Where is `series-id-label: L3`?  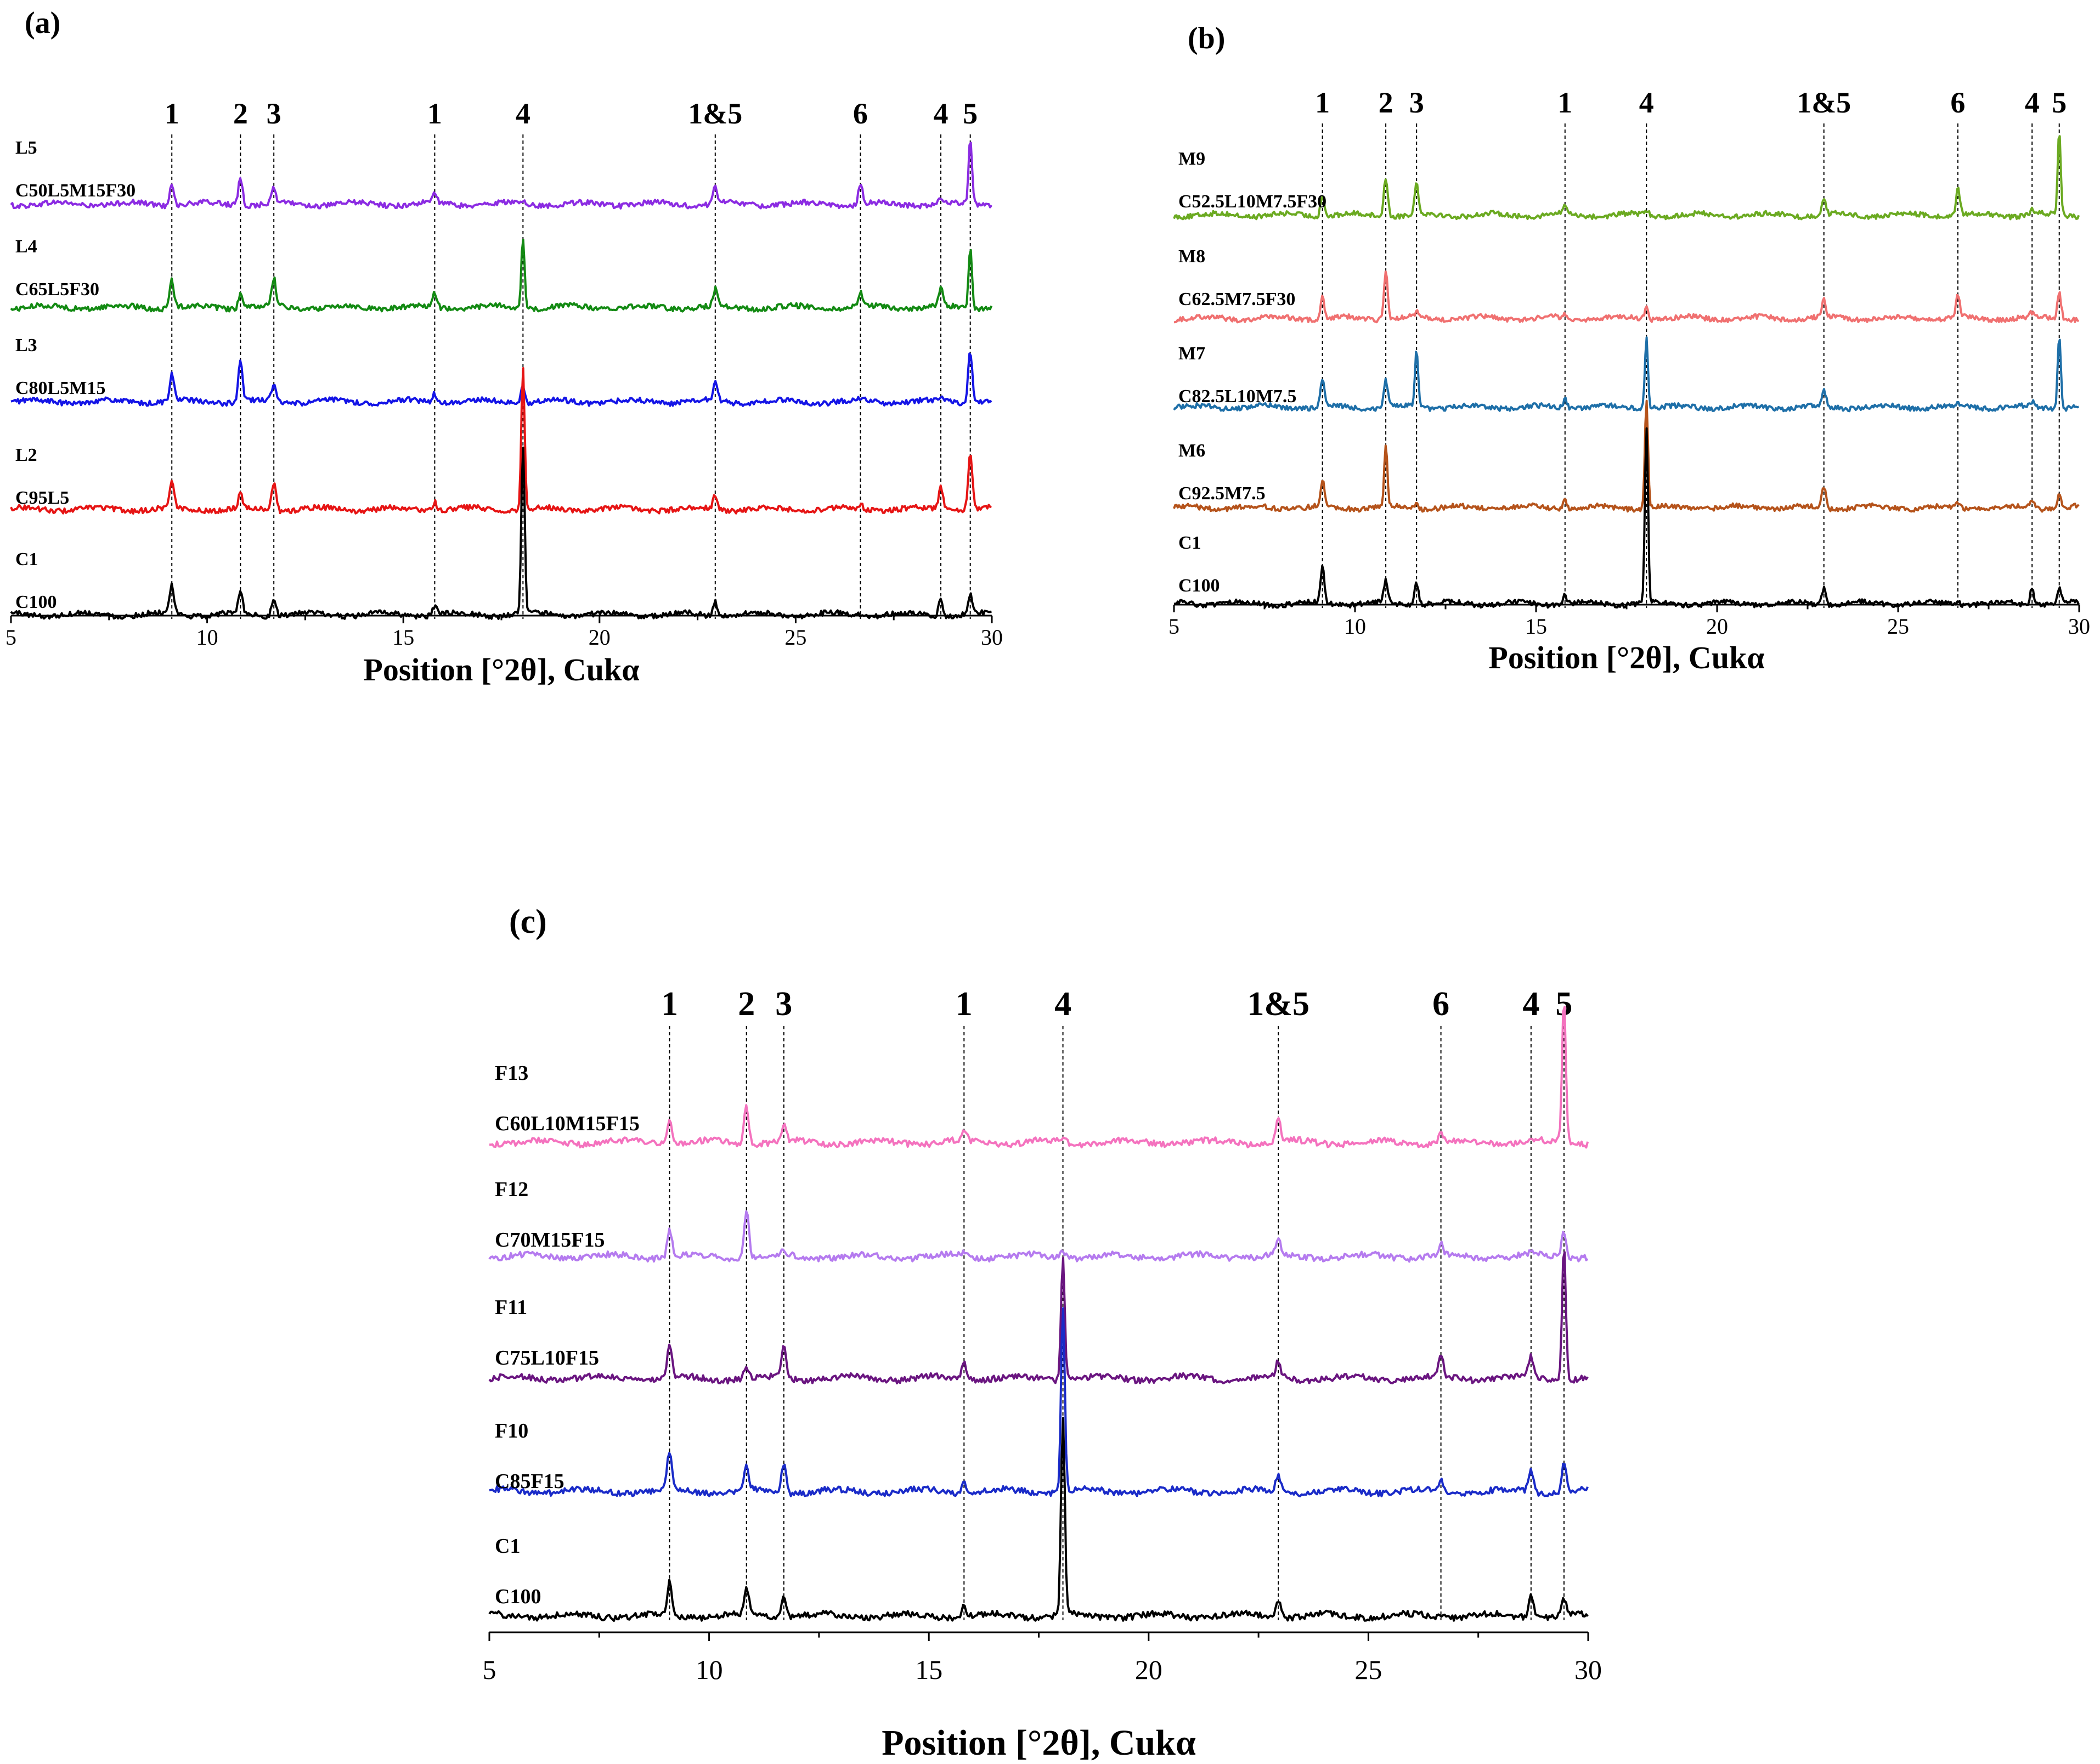 series-id-label: L3 is located at coordinates (26, 345).